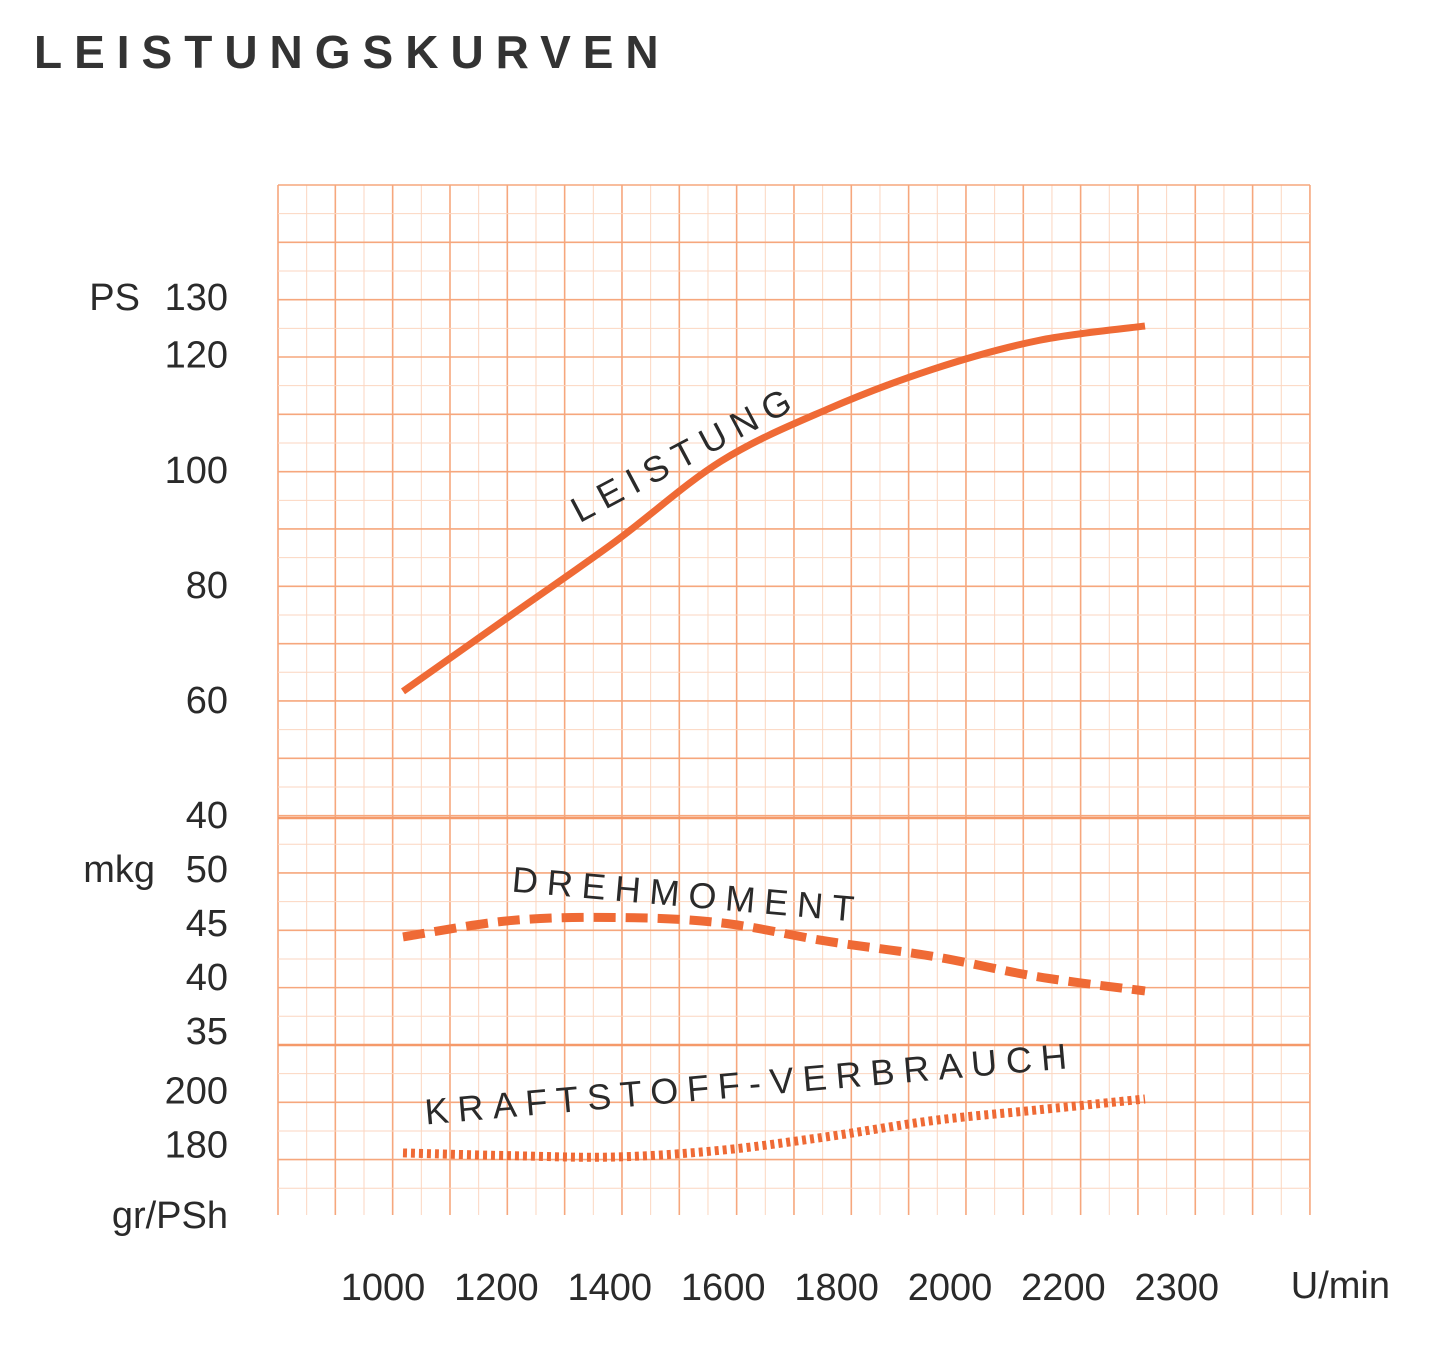 The image size is (1430, 1351). What do you see at coordinates (610, 1288) in the screenshot?
I see `x-tick-label: 1400` at bounding box center [610, 1288].